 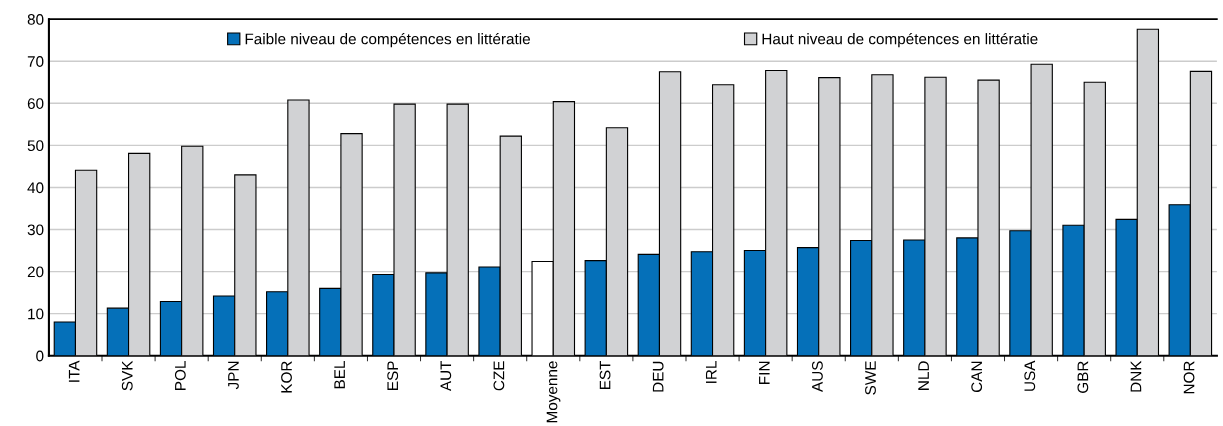 I want to click on x-tick-label: IRL, so click(x=711, y=372).